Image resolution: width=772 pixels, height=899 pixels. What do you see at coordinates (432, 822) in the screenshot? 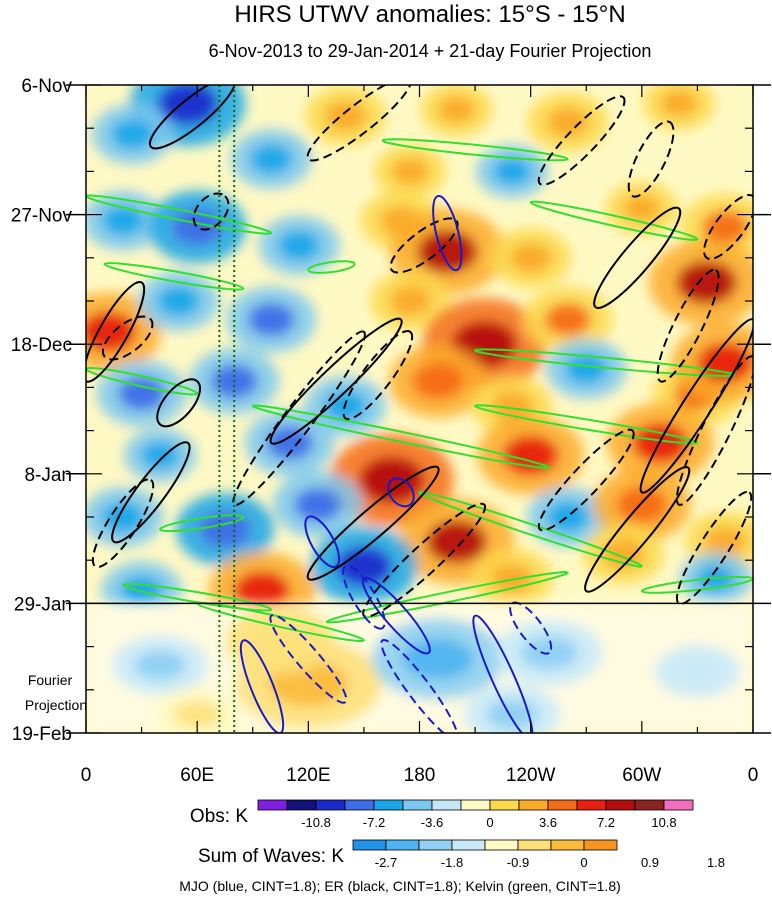
I see `colorbar-label: -3.6` at bounding box center [432, 822].